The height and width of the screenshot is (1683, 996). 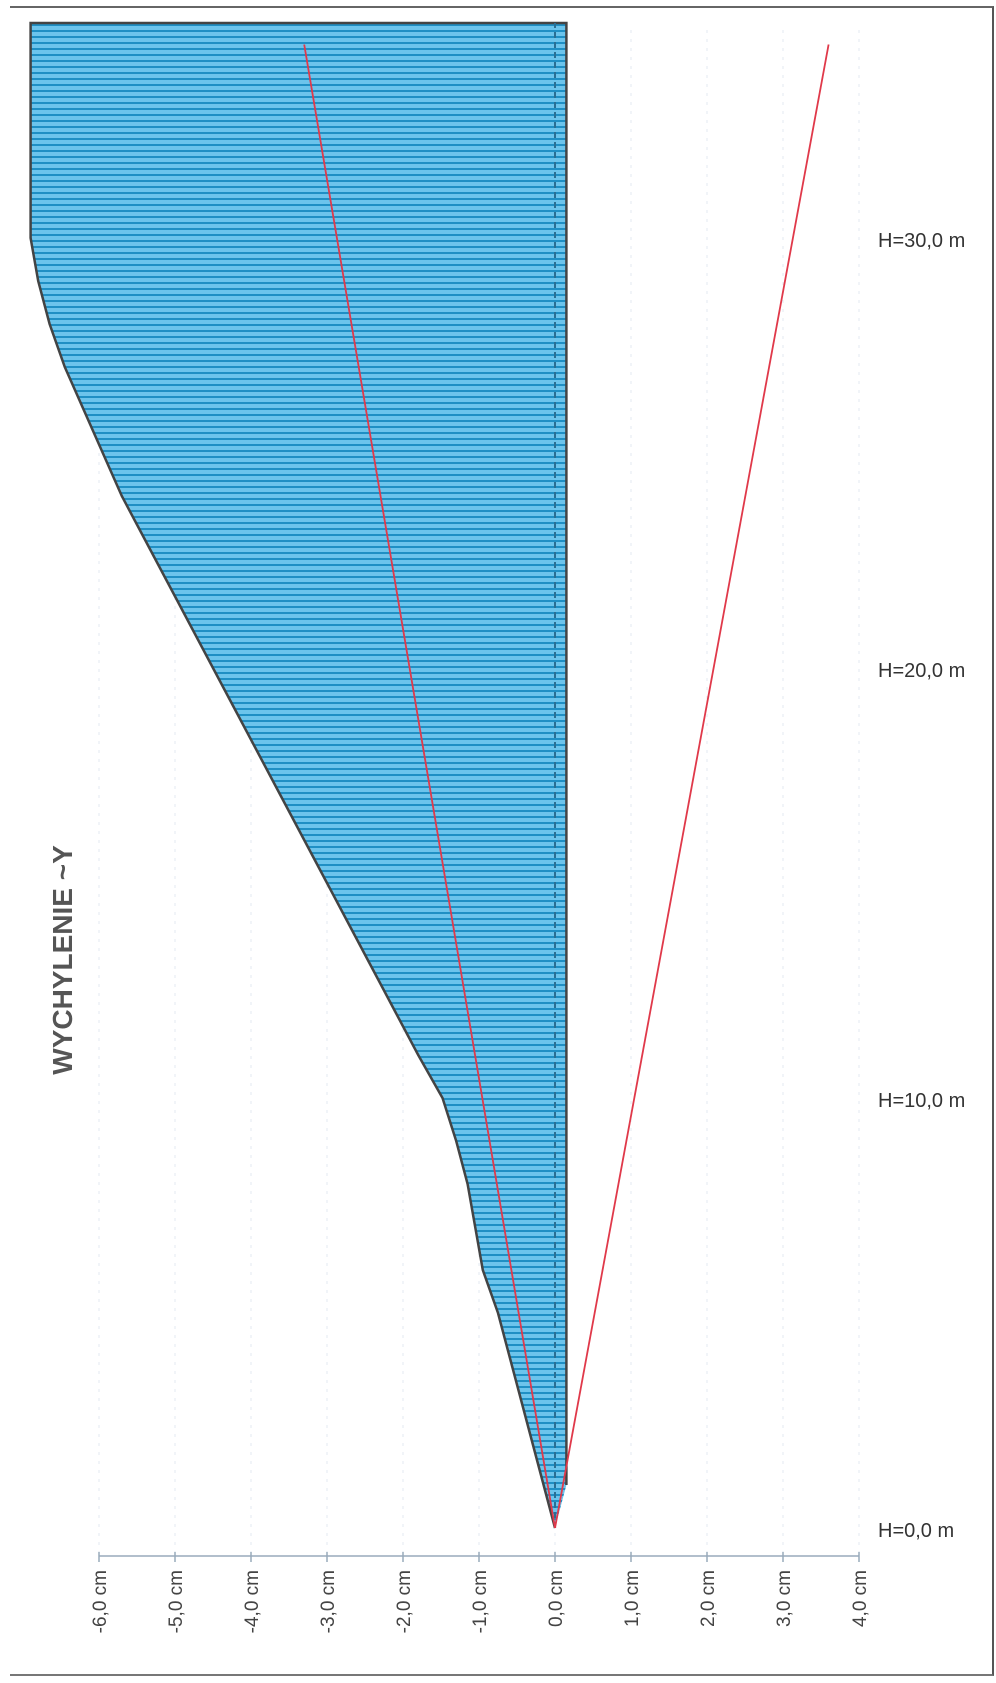 I want to click on height-labels: H=0,0 m H=10,0 m H=20,0 m H=30,0 m, so click(x=921, y=886).